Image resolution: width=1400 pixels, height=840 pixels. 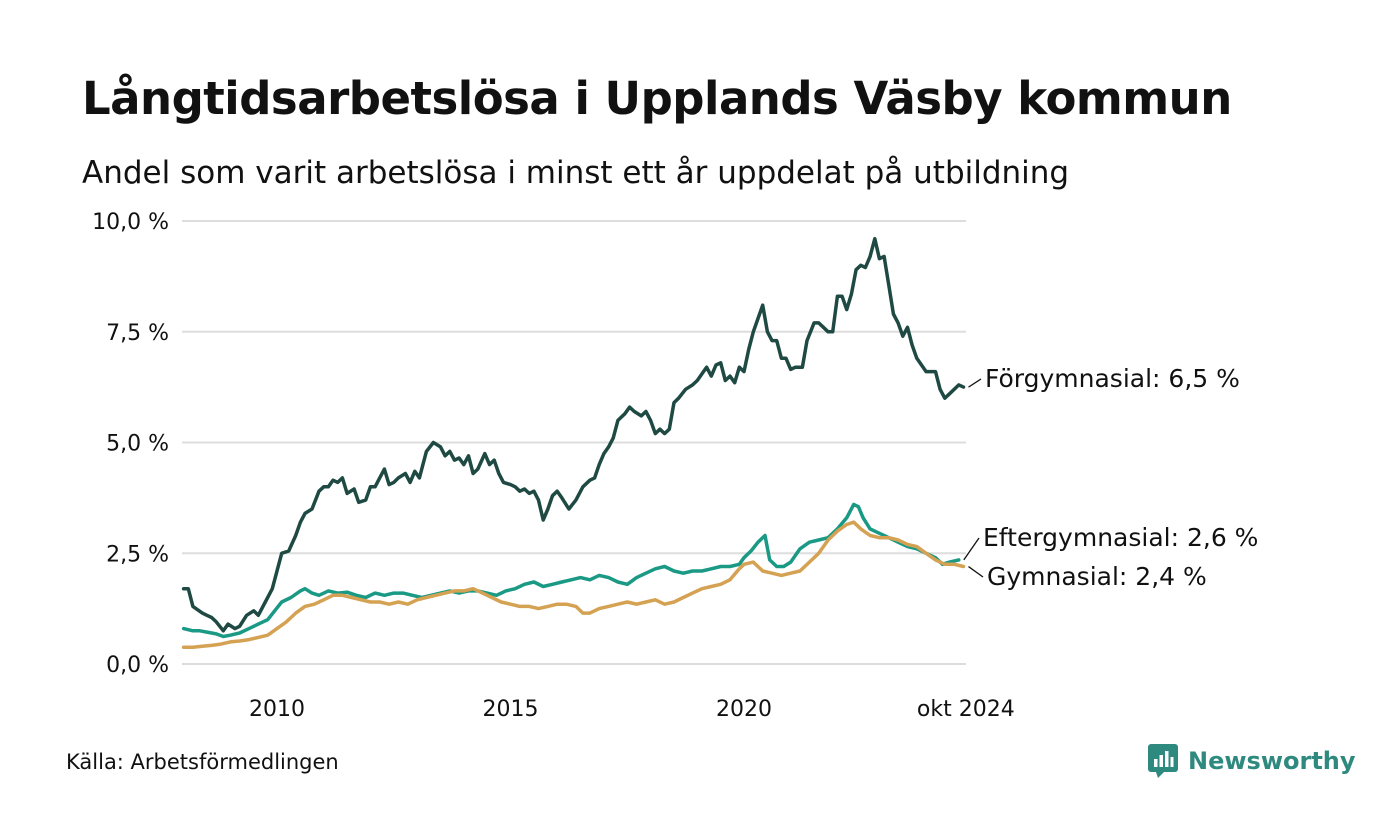 What do you see at coordinates (1112, 378) in the screenshot?
I see `series-label-frgymnasial: Förgymnasial: 6,5 %` at bounding box center [1112, 378].